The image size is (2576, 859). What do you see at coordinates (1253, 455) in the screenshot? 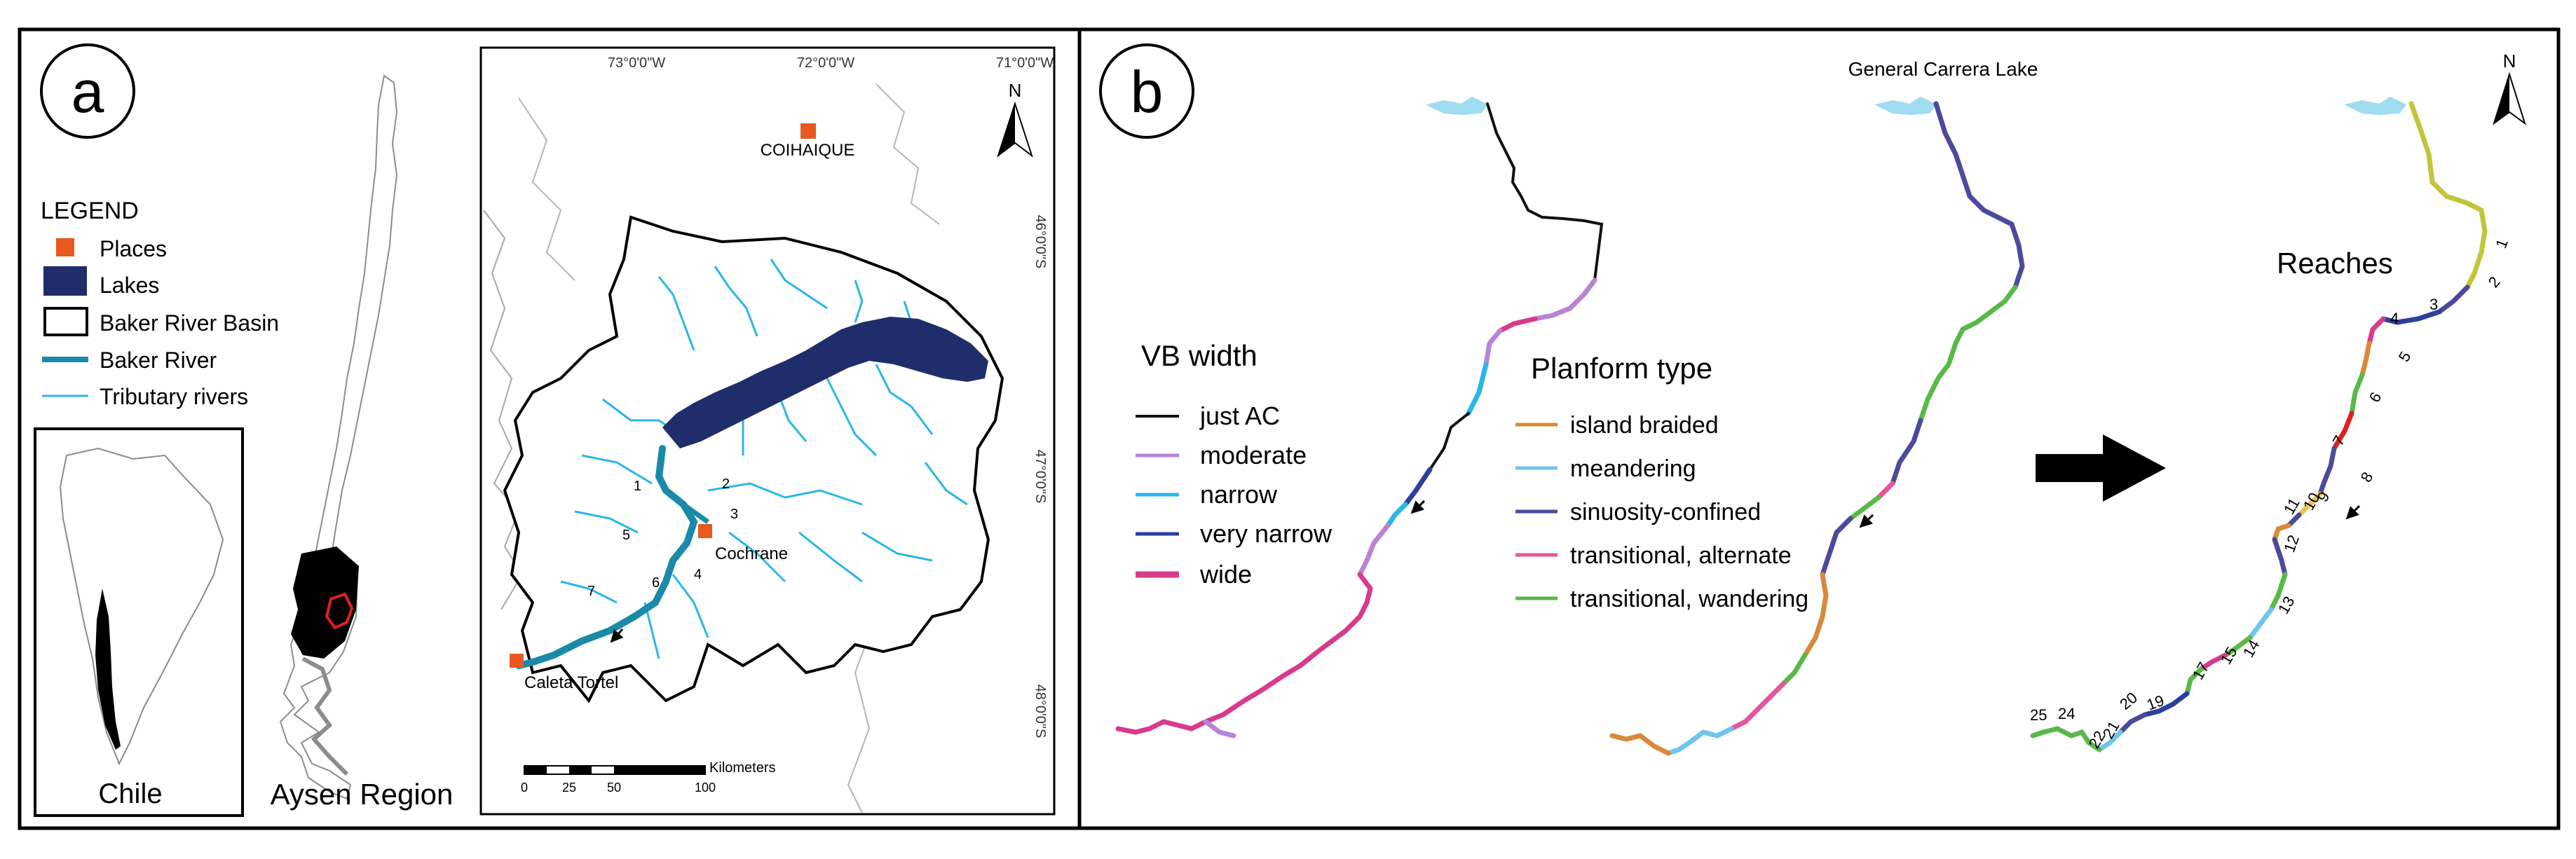
I see `vb-label-1: moderate` at bounding box center [1253, 455].